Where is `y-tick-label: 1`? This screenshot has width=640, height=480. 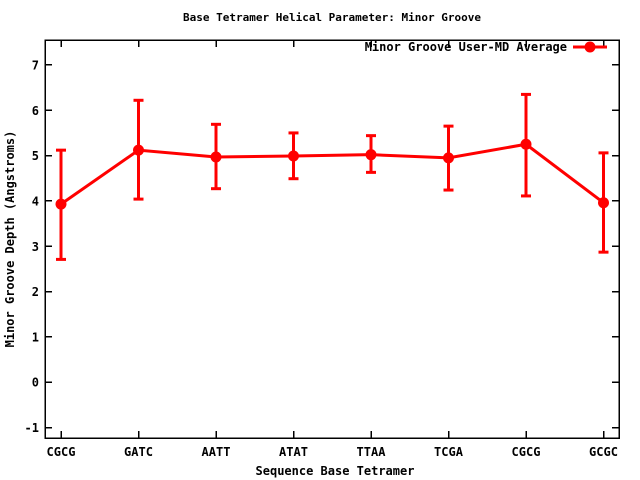 y-tick-label: 1 is located at coordinates (35, 337).